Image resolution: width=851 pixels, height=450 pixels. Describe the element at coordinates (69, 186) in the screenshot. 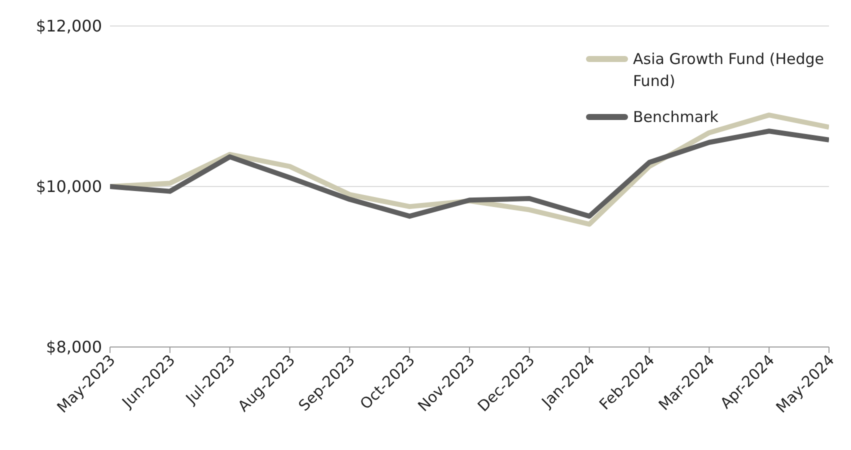

I see `y-tick-label: $10,000` at that location.